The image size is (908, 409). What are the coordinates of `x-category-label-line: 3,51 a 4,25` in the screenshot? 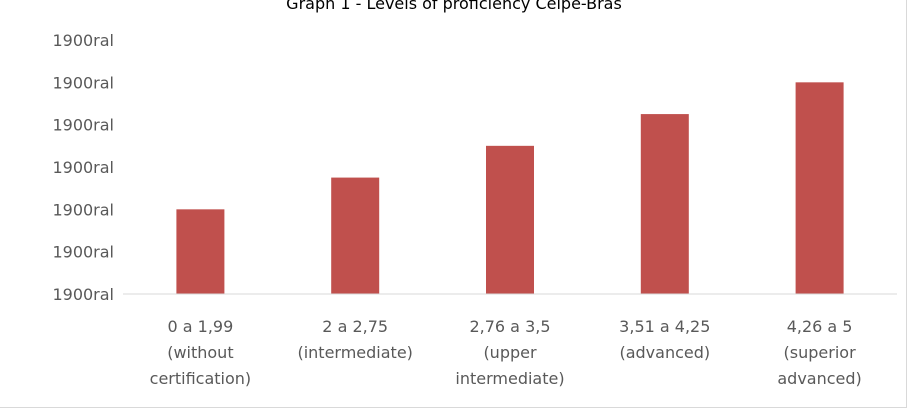 It's located at (664, 326).